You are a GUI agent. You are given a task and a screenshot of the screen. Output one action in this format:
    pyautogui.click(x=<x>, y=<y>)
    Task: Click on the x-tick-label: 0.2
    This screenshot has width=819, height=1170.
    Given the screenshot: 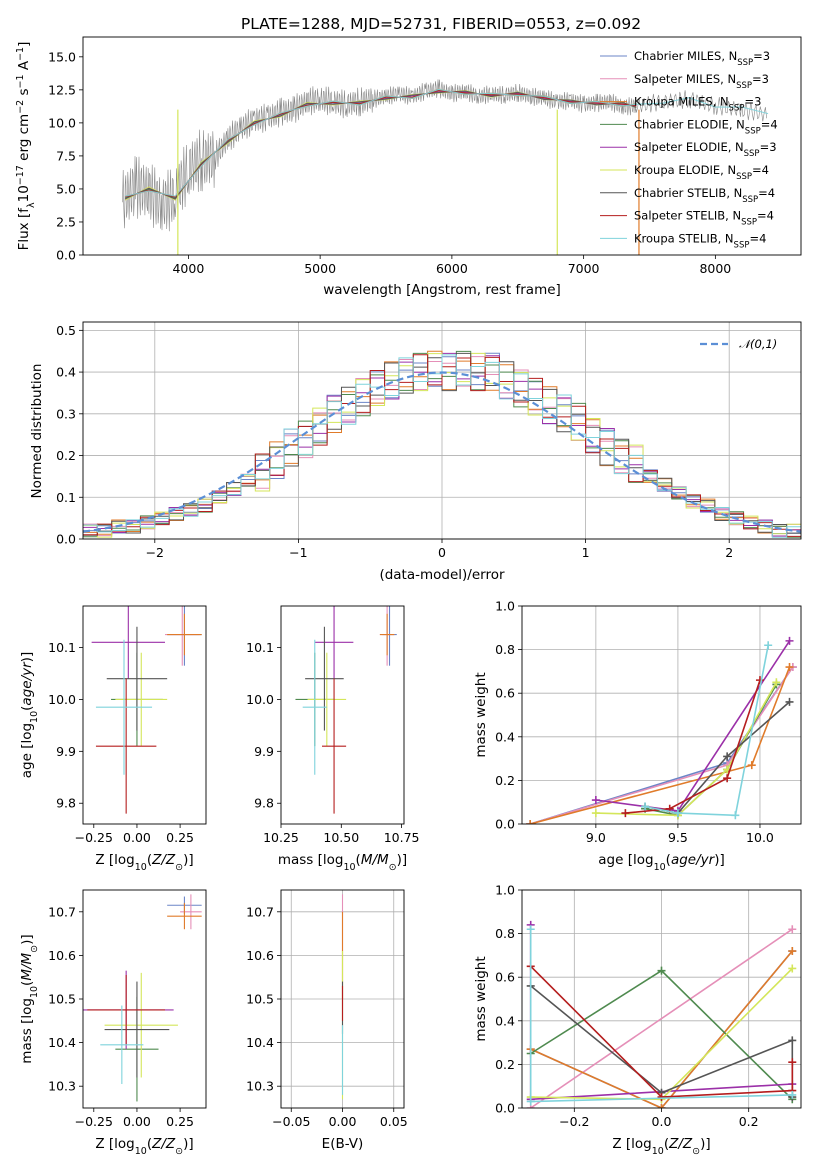 What is the action you would take?
    pyautogui.click(x=749, y=1121)
    